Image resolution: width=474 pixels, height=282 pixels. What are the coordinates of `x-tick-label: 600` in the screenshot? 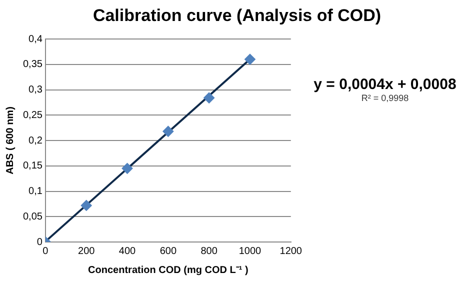 It's located at (168, 251).